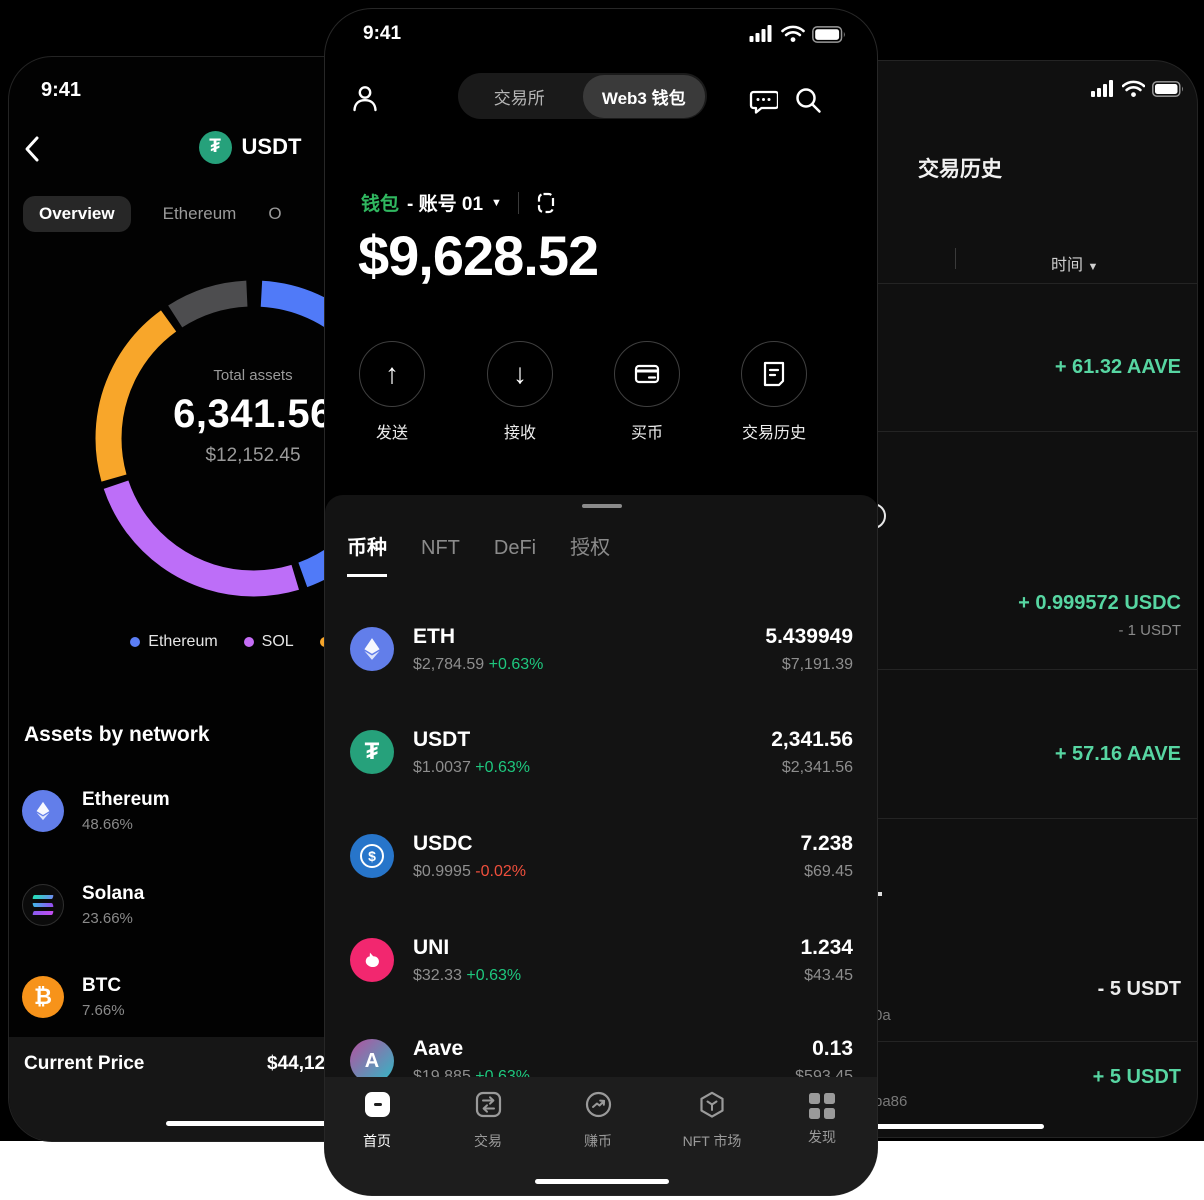 The image size is (1204, 1200). What do you see at coordinates (103, 1010) in the screenshot?
I see `network-pct: 7.66%` at bounding box center [103, 1010].